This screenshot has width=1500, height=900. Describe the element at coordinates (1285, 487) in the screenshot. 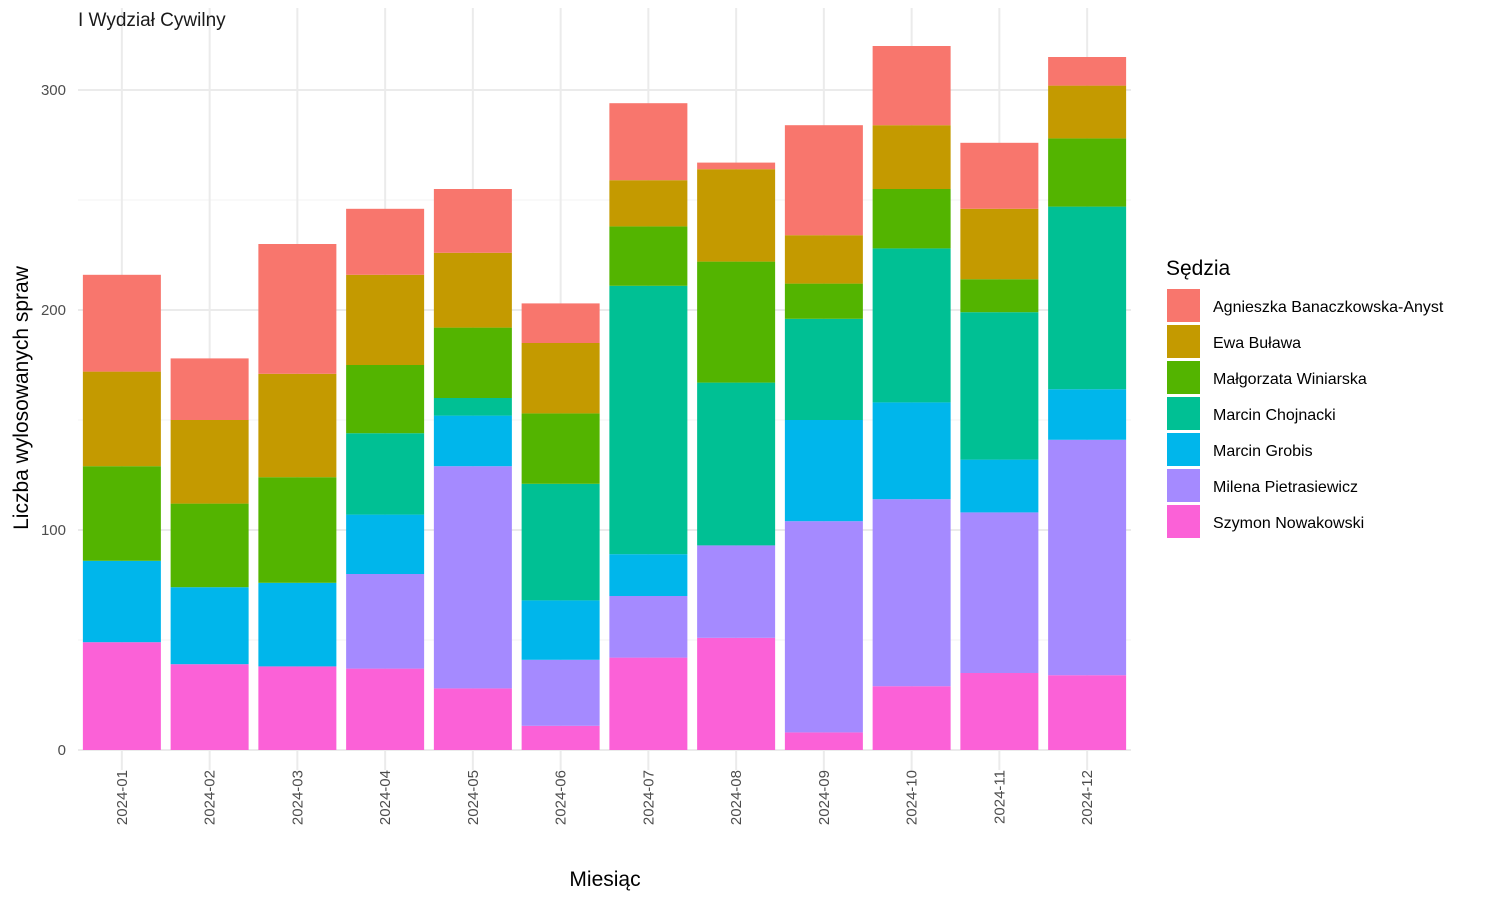

I see `legend-label: Milena Pietrasiewicz` at that location.